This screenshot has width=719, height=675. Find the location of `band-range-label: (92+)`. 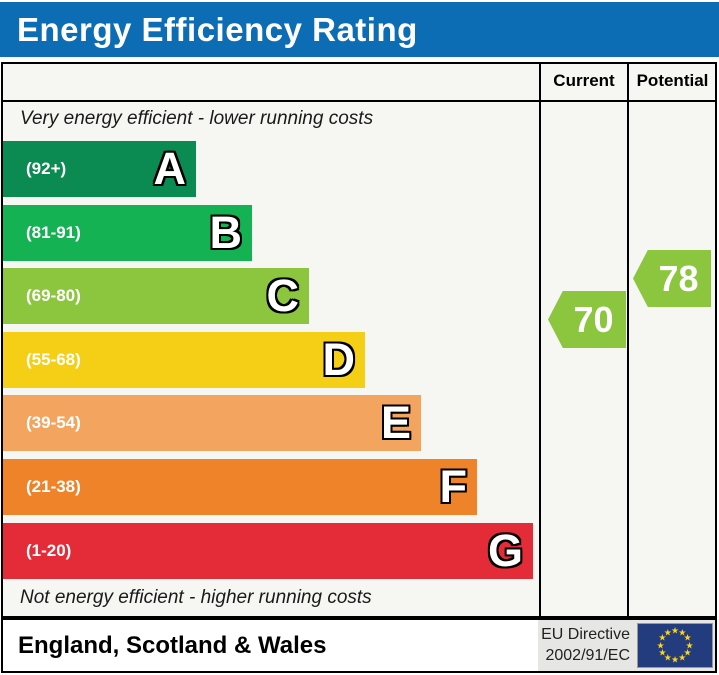

band-range-label: (92+) is located at coordinates (46, 168).